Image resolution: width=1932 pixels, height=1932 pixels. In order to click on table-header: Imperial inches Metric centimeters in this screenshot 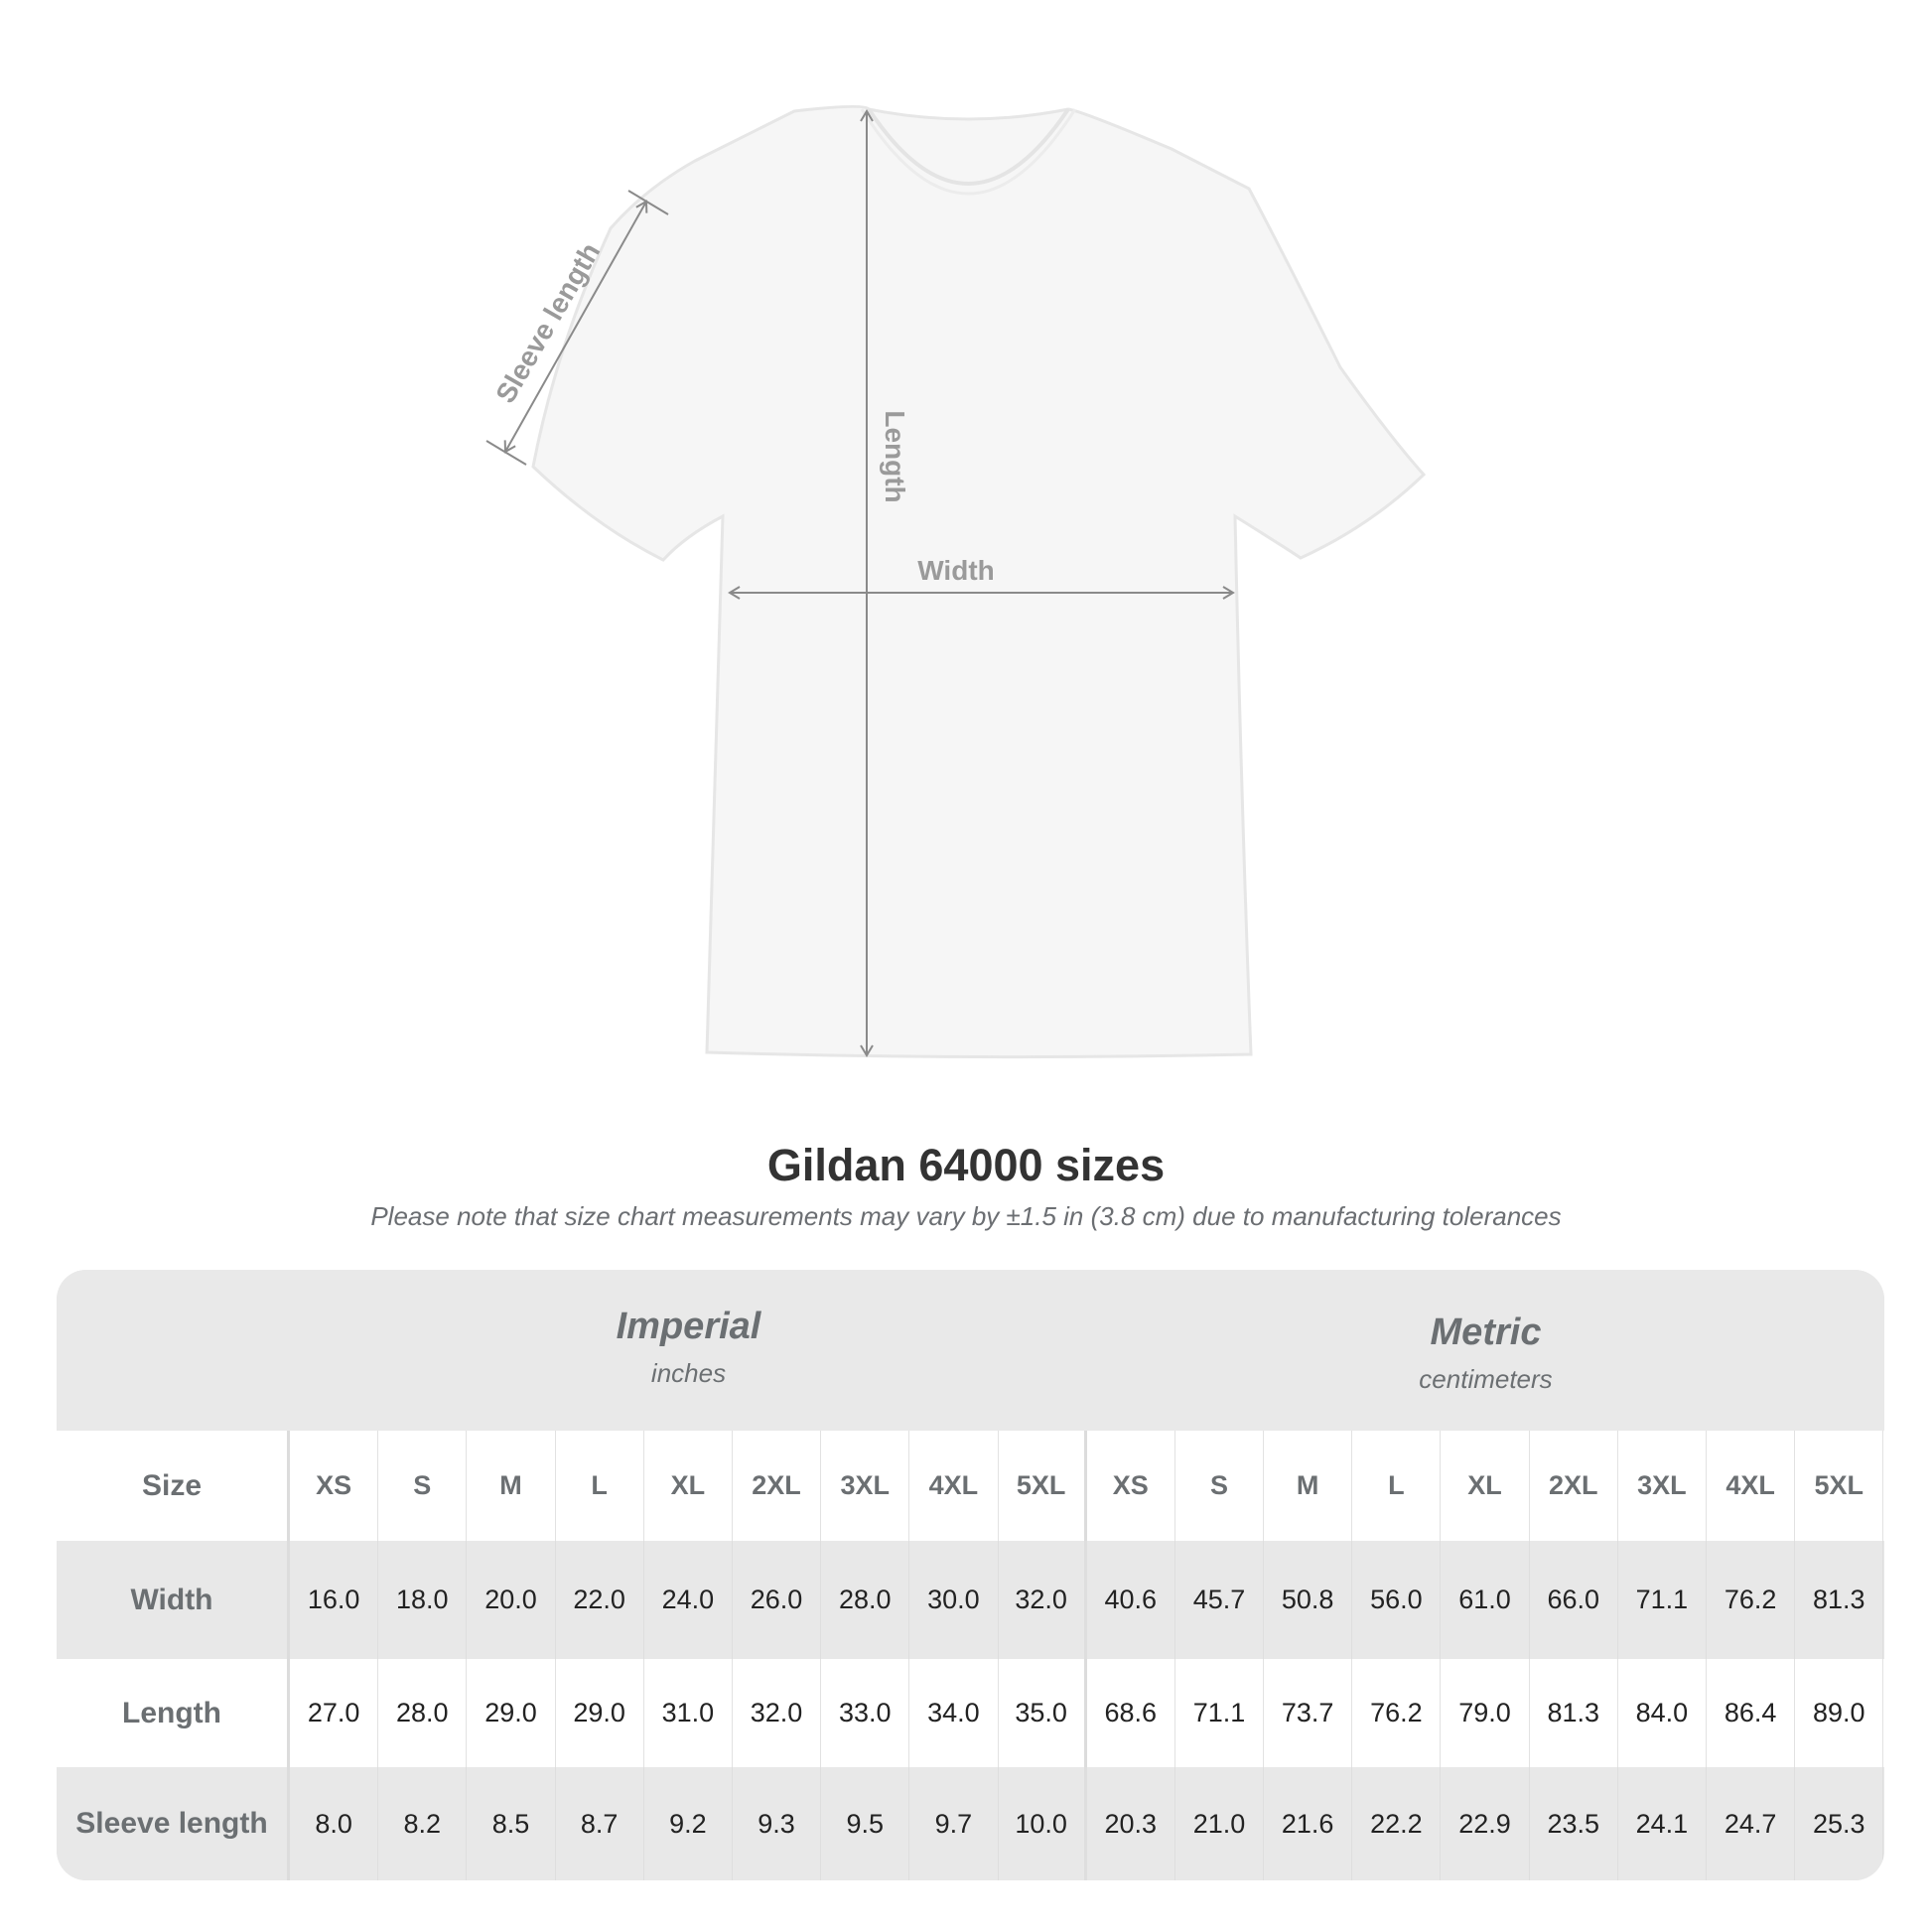, I will do `click(971, 1350)`.